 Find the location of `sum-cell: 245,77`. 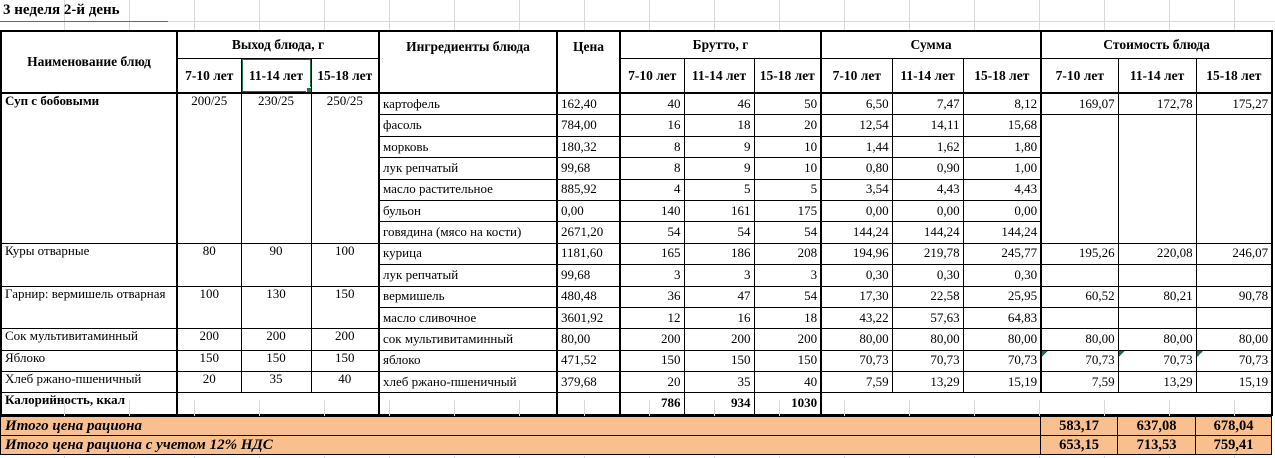

sum-cell: 245,77 is located at coordinates (1002, 254).